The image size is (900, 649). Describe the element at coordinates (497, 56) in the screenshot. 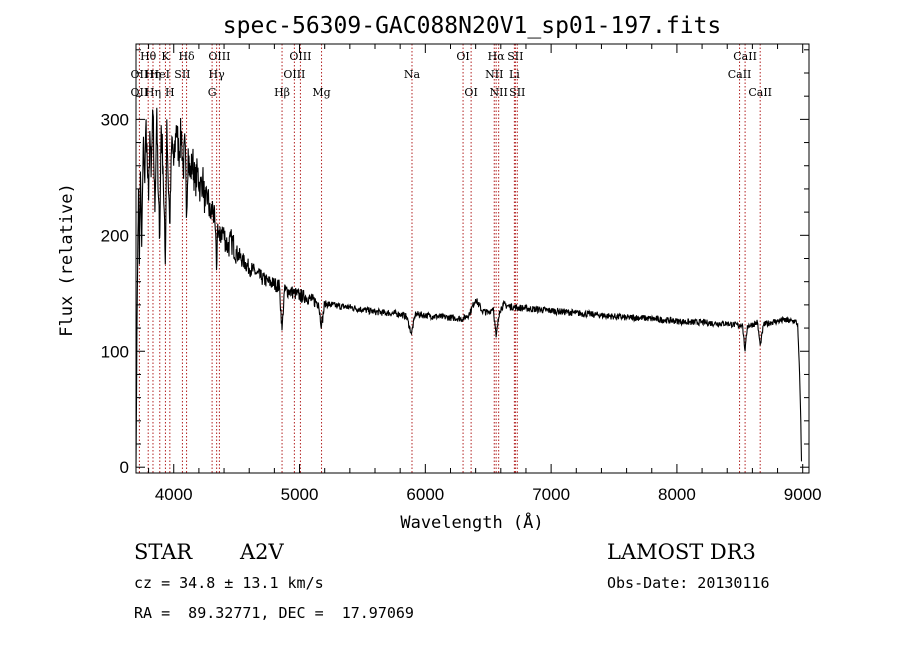

I see `line-annotation-label: Hα` at that location.